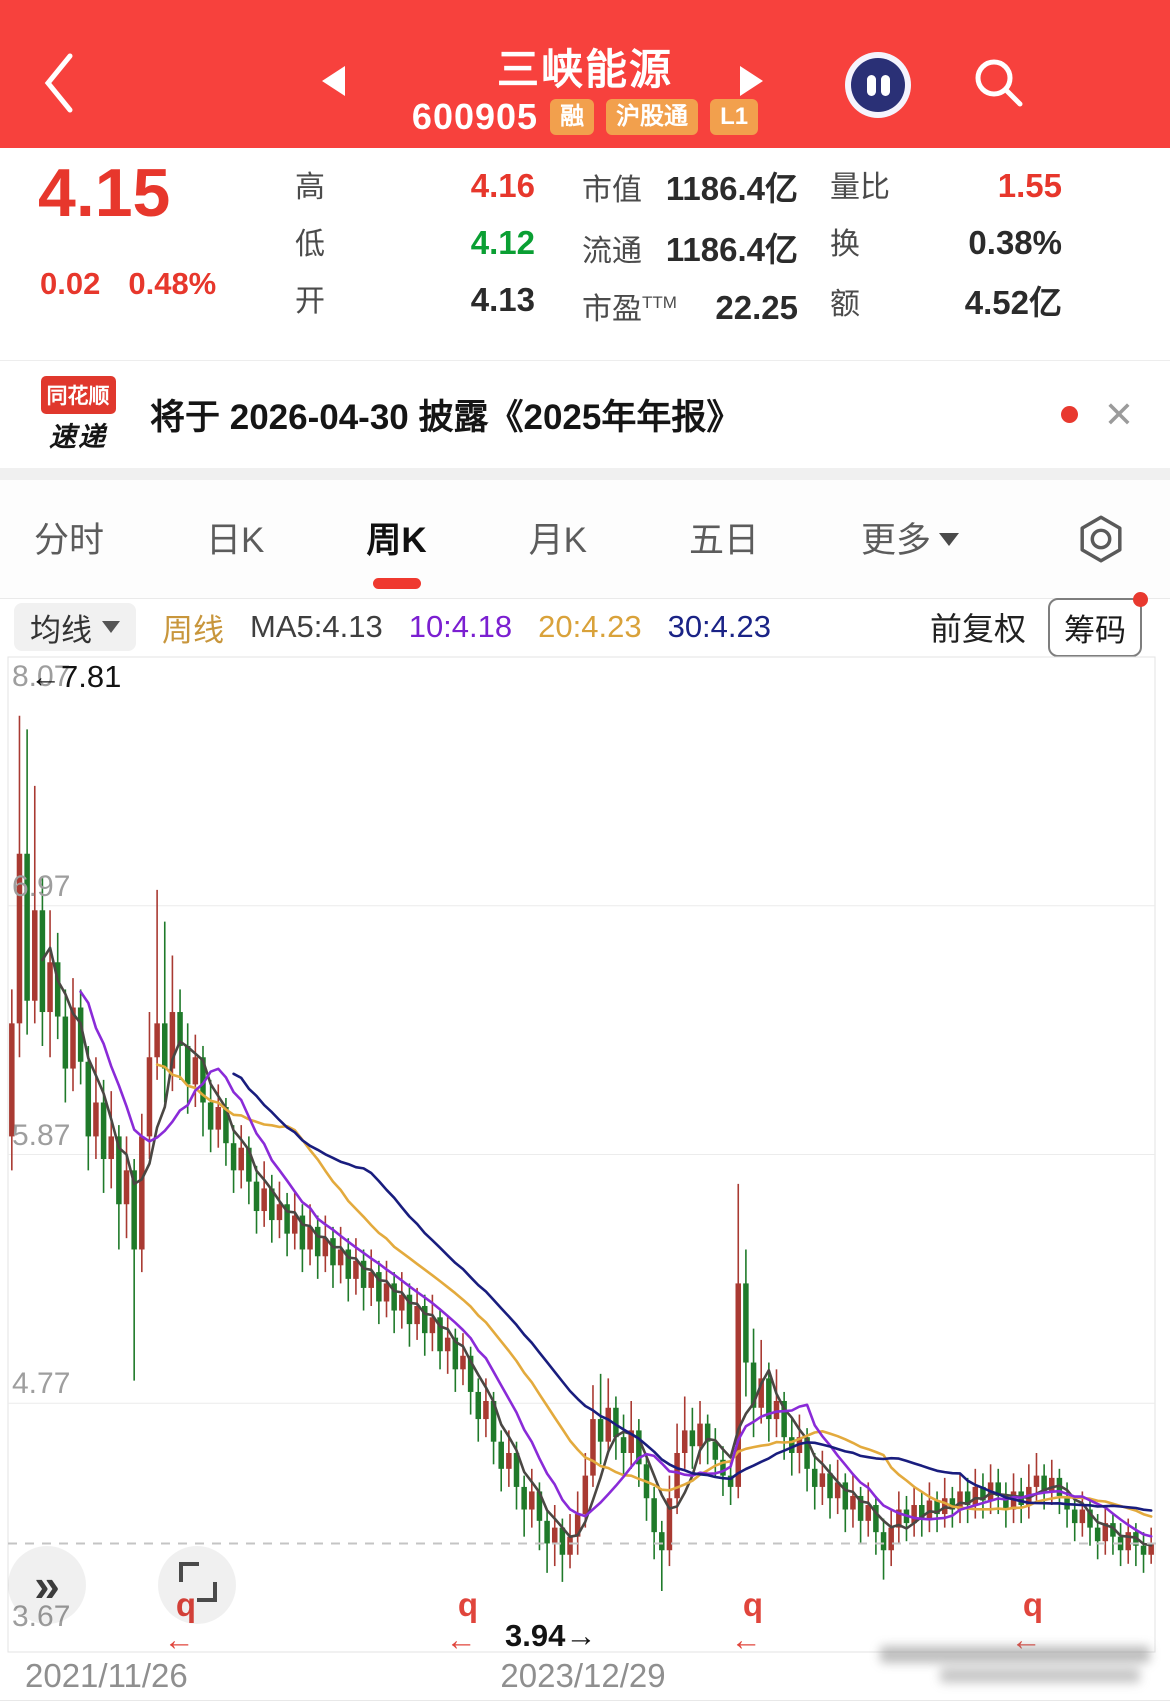 This screenshot has width=1170, height=1704. I want to click on ai-assistant-icon, so click(878, 85).